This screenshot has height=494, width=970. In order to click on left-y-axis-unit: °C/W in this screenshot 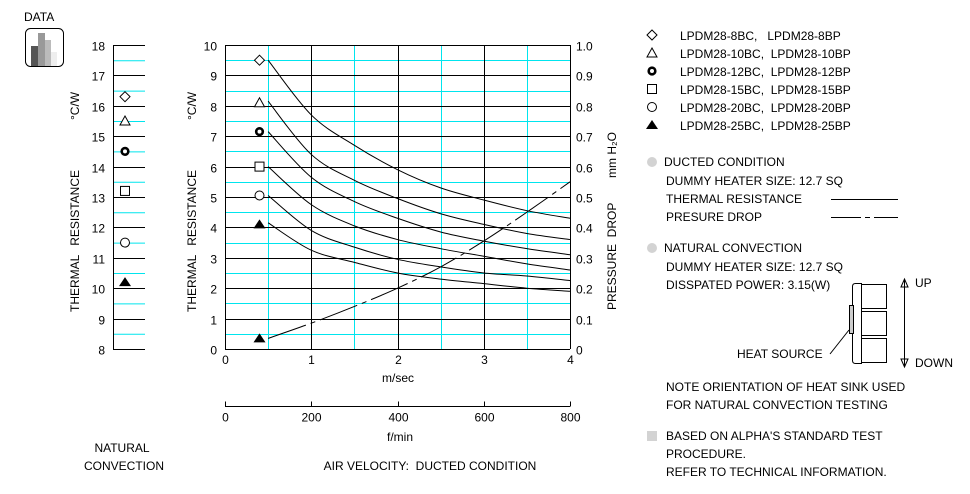, I will do `click(75, 105)`.